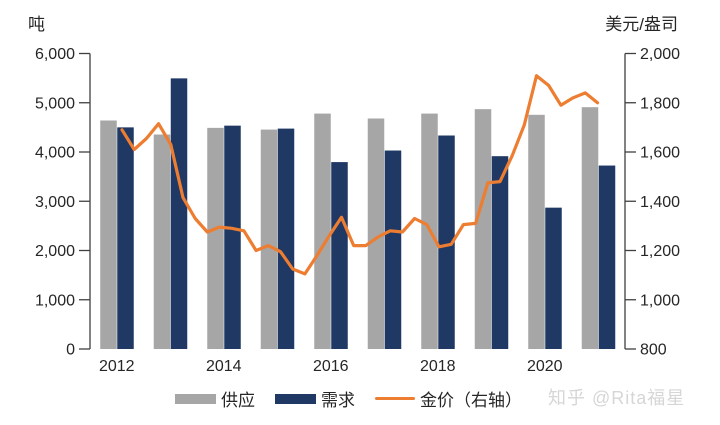 The image size is (720, 425). What do you see at coordinates (55, 54) in the screenshot?
I see `svg-text: 6,000` at bounding box center [55, 54].